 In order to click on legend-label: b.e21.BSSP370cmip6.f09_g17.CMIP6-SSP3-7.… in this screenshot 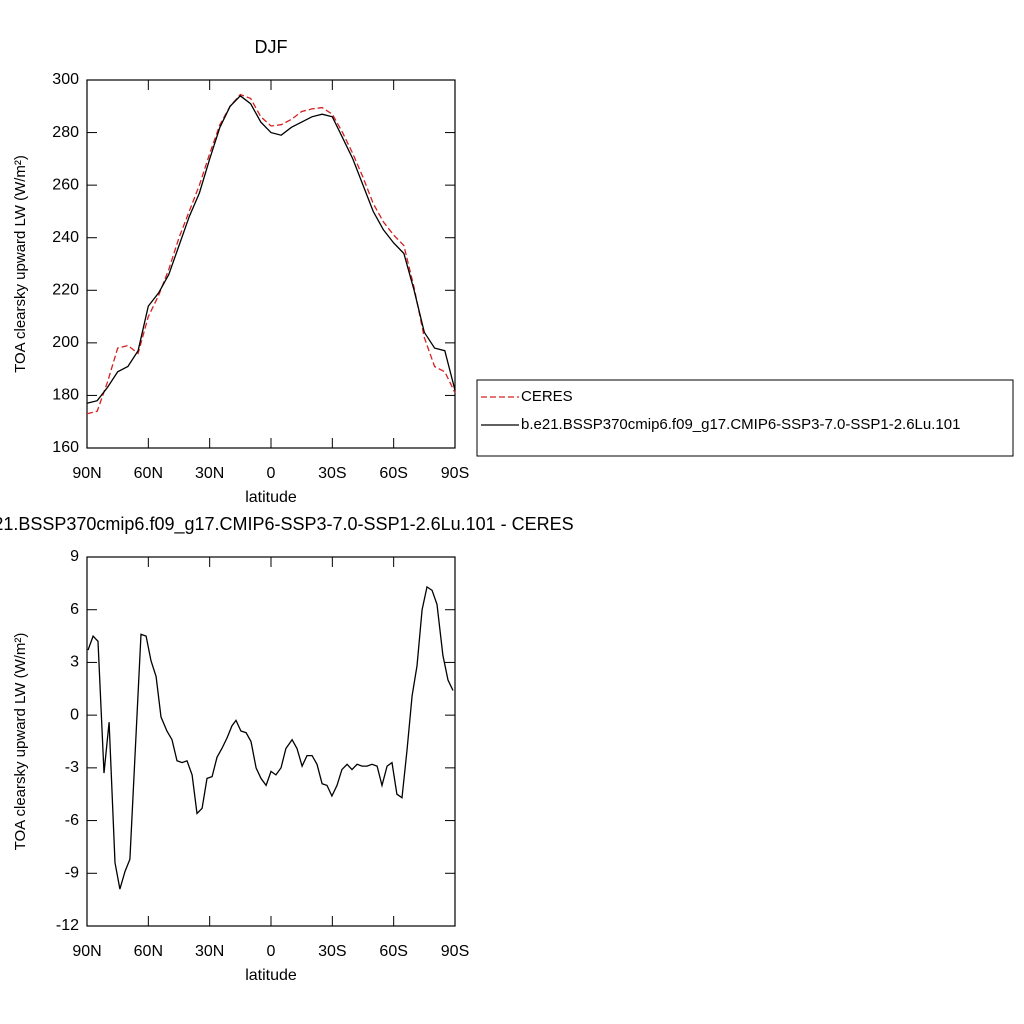, I will do `click(740, 424)`.